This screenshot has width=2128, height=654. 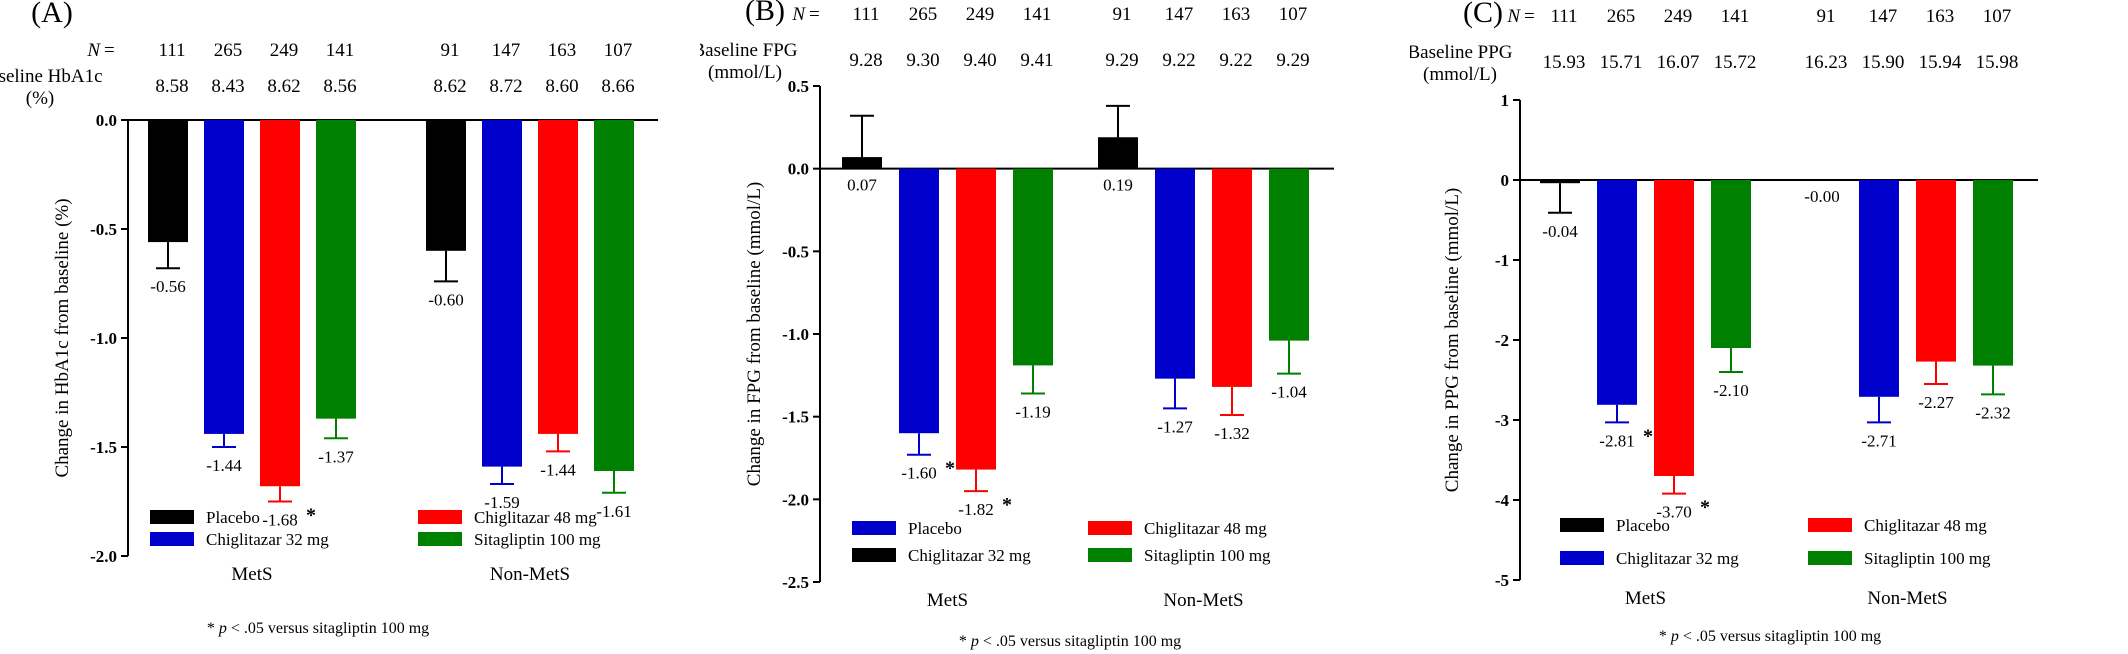 I want to click on y-tick-label: 0.5, so click(x=798, y=86).